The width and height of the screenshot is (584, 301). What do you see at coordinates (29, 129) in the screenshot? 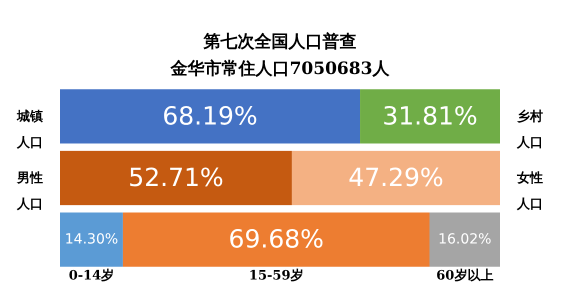
I see `series-label: 城镇人口` at bounding box center [29, 129].